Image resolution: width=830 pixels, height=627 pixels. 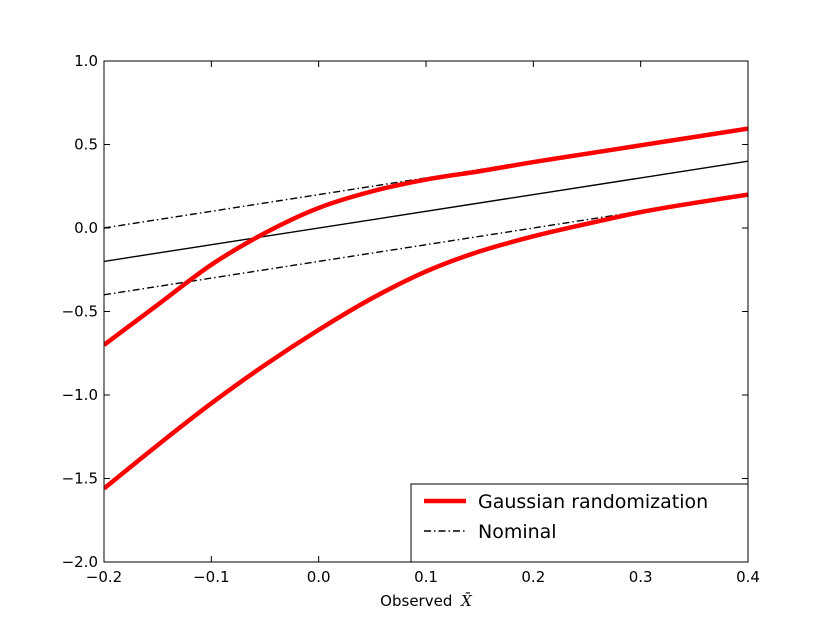 I want to click on x-tick-label: −0.2, so click(x=104, y=577).